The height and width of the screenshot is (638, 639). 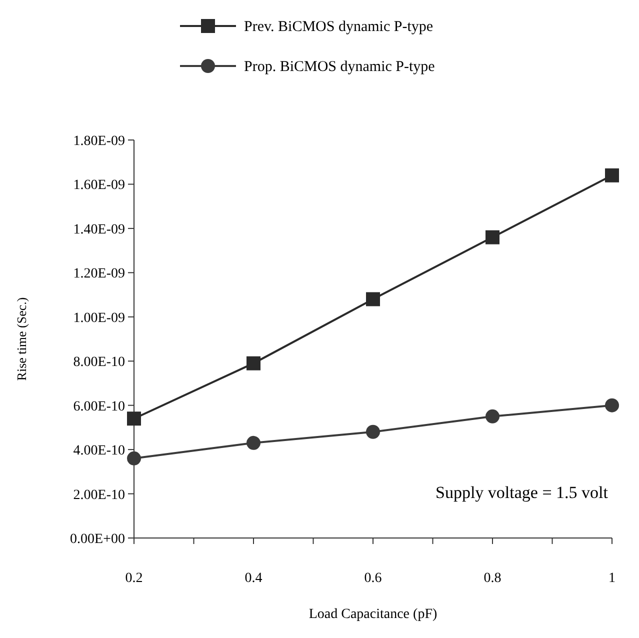 I want to click on y-tick-label: 0.00E+00, so click(x=97, y=539).